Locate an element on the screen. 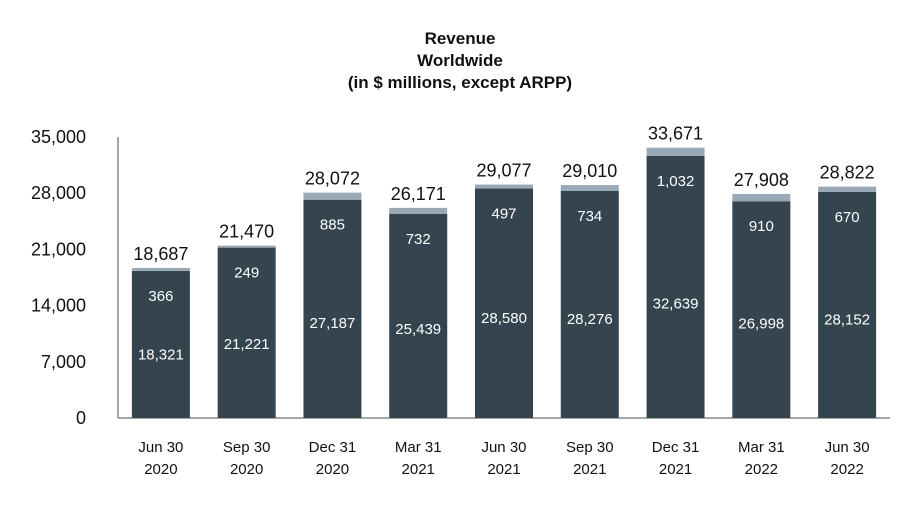 The width and height of the screenshot is (920, 506). bar-base-value-label: 28,152 is located at coordinates (847, 320).